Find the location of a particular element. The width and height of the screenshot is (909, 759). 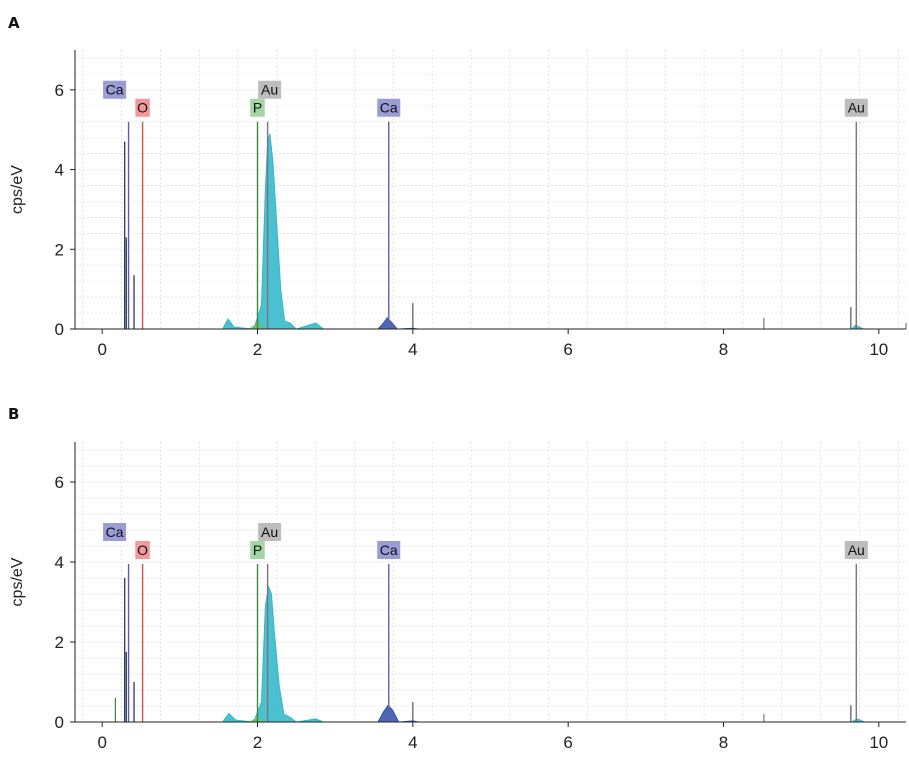

panel-b-letter: B is located at coordinates (14, 414).